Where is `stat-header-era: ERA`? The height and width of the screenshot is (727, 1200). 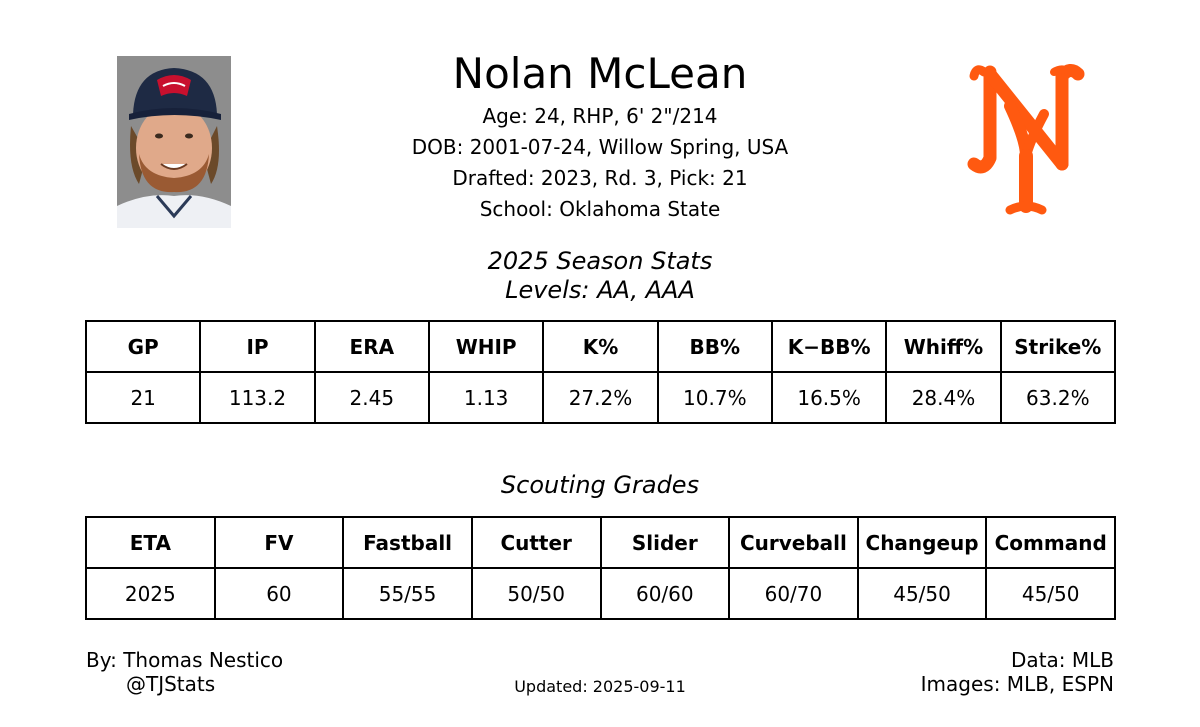 stat-header-era: ERA is located at coordinates (371, 346).